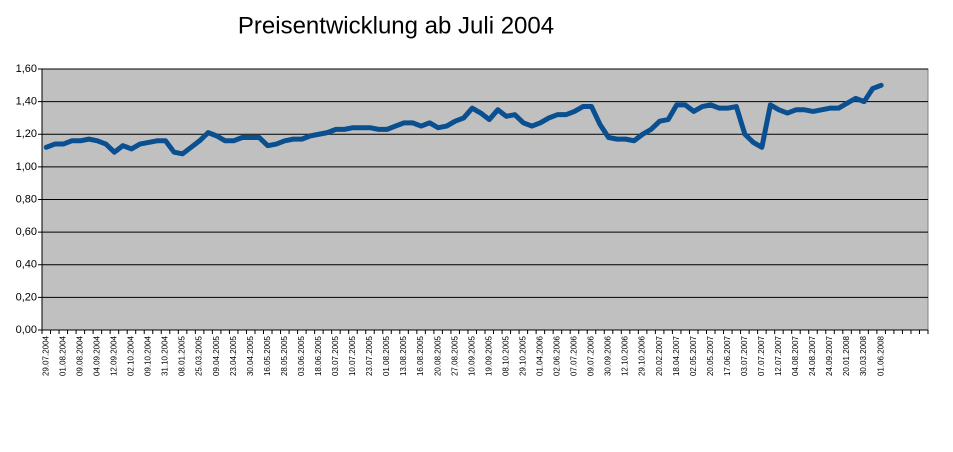 This screenshot has height=452, width=953. Describe the element at coordinates (880, 355) in the screenshot. I see `x-tick-label: 01.06.2008` at that location.